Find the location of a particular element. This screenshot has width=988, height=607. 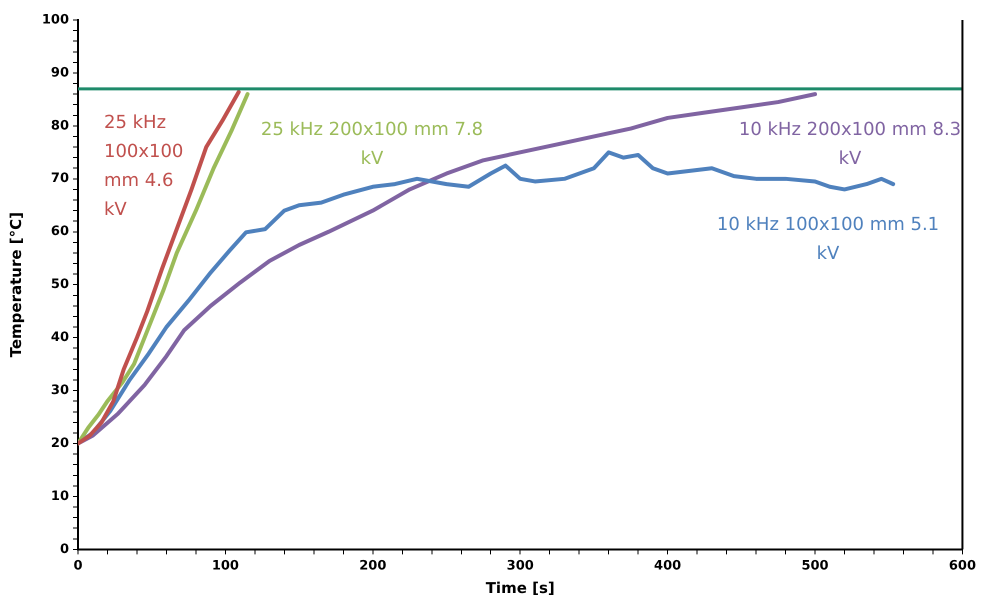

y-tick-label: 10 is located at coordinates (59, 496).